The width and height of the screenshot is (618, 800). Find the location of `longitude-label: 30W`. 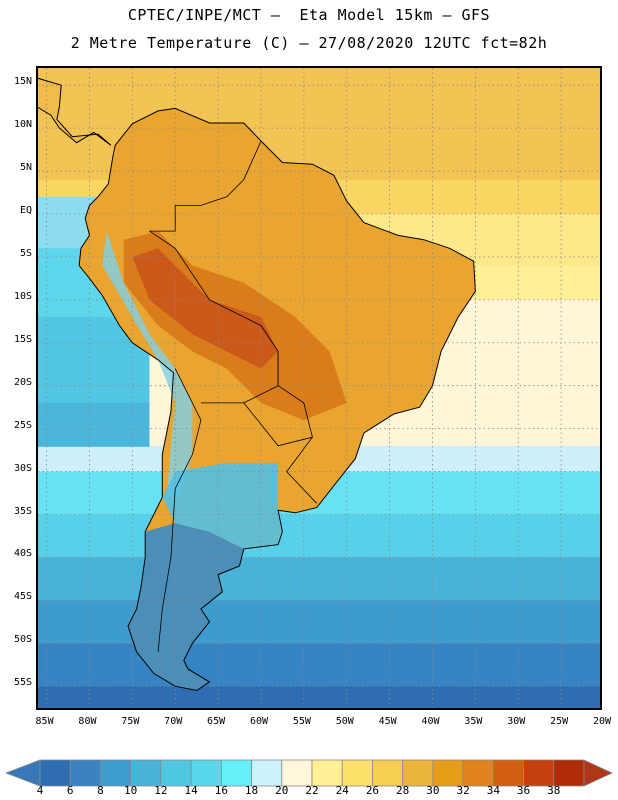

longitude-label: 30W is located at coordinates (516, 721).